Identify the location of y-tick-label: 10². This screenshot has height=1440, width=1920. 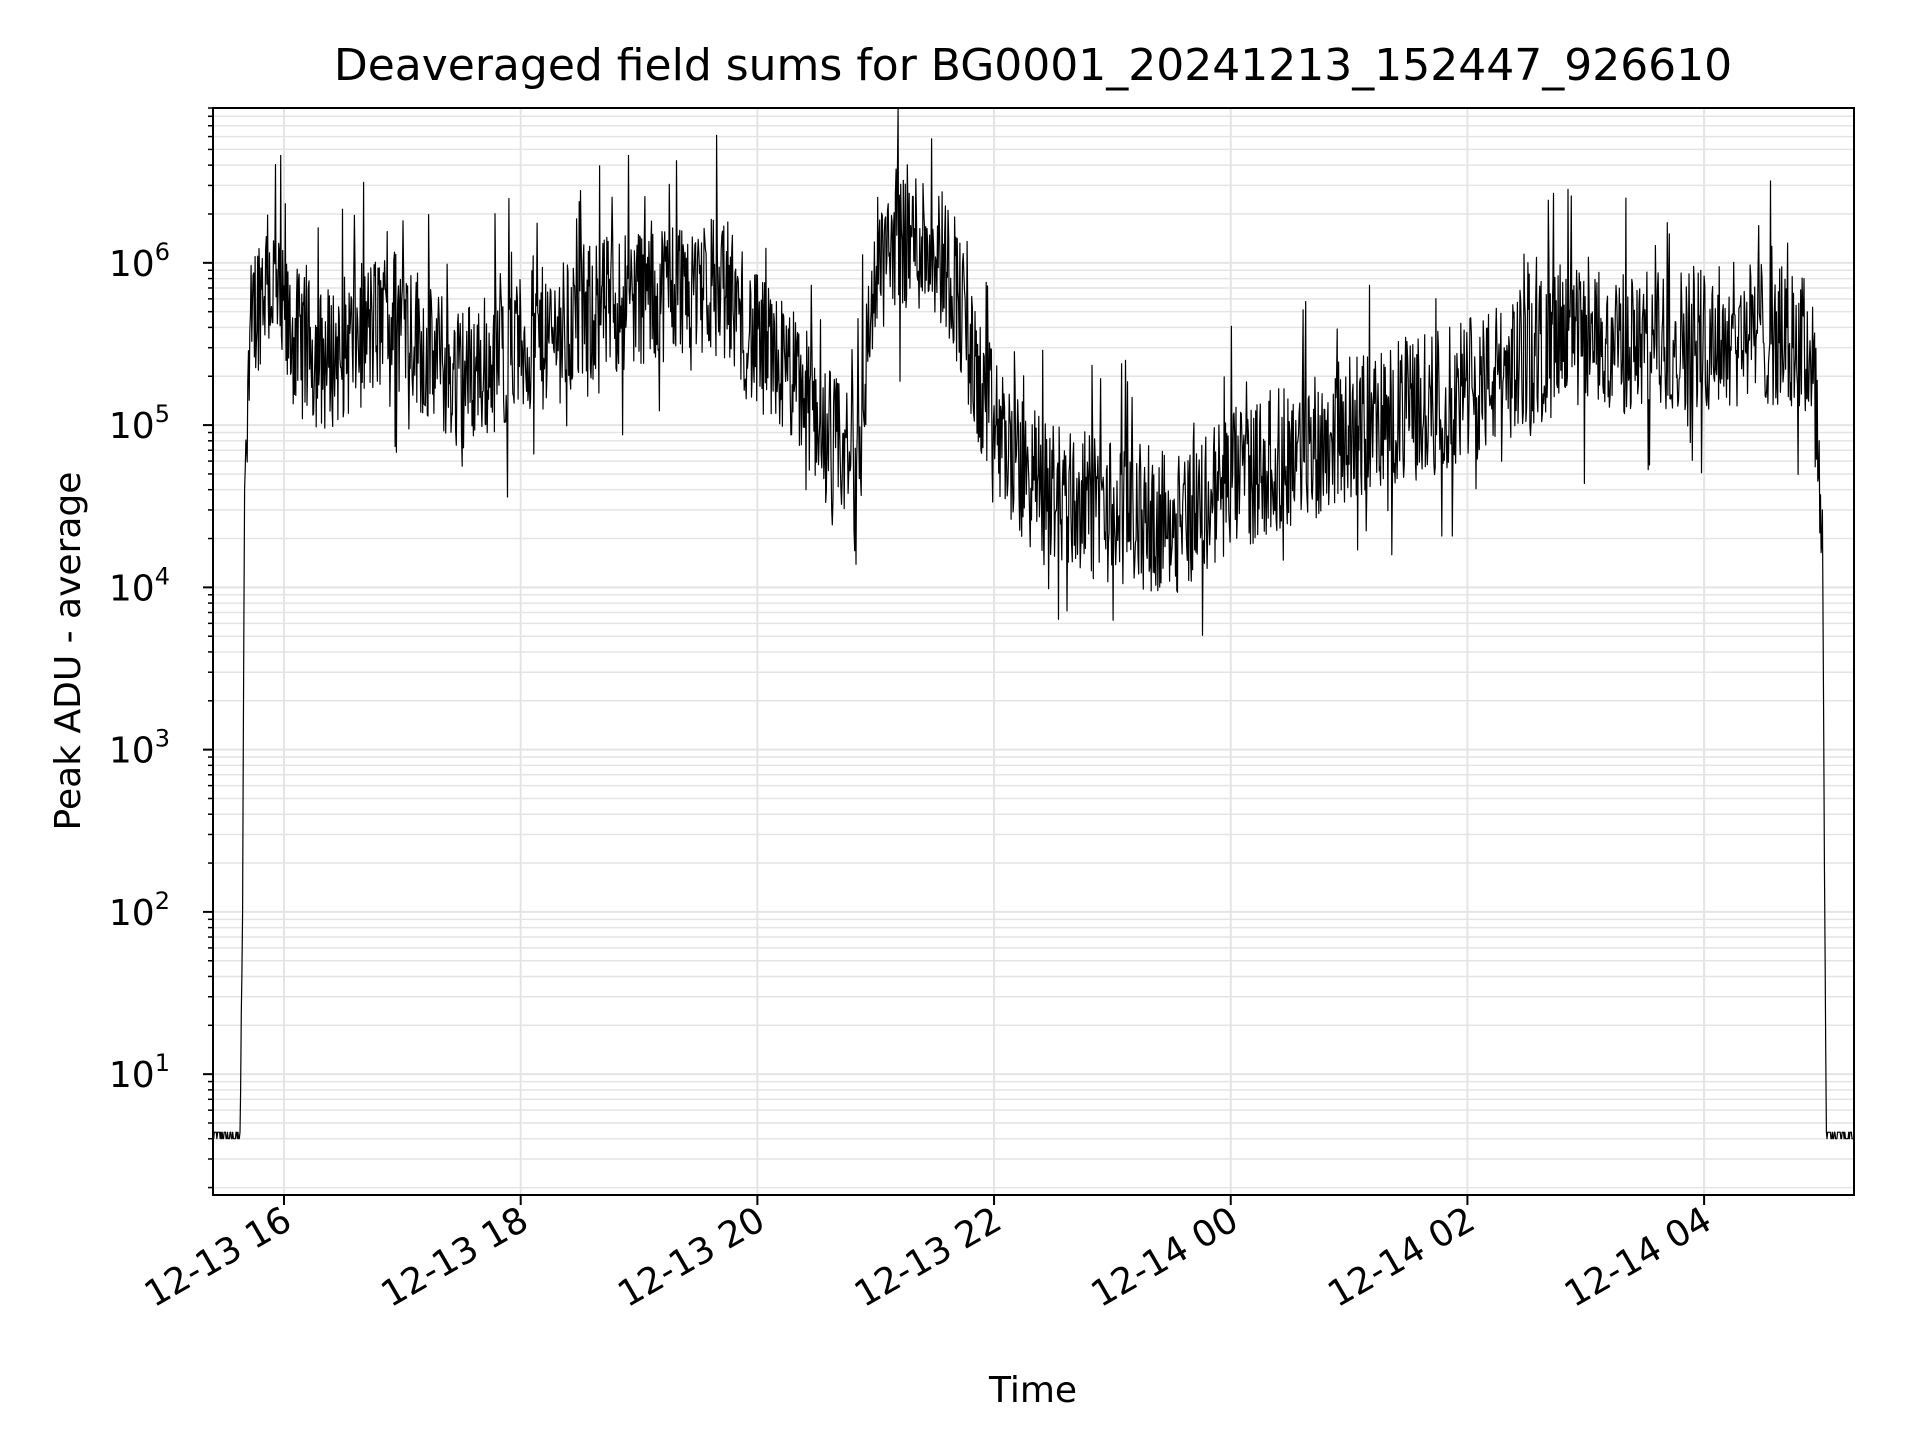
(139, 910).